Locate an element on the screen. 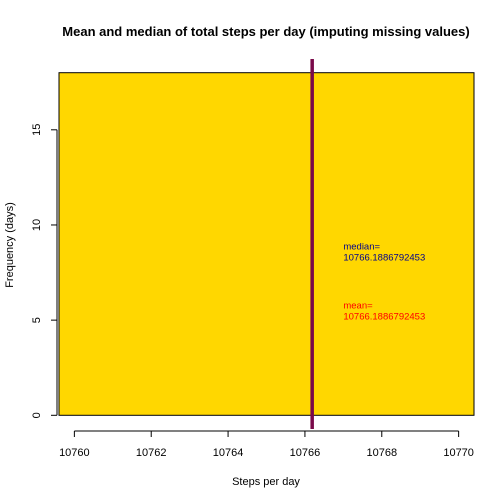 The height and width of the screenshot is (504, 504). x-tick-label: 10764 is located at coordinates (228, 453).